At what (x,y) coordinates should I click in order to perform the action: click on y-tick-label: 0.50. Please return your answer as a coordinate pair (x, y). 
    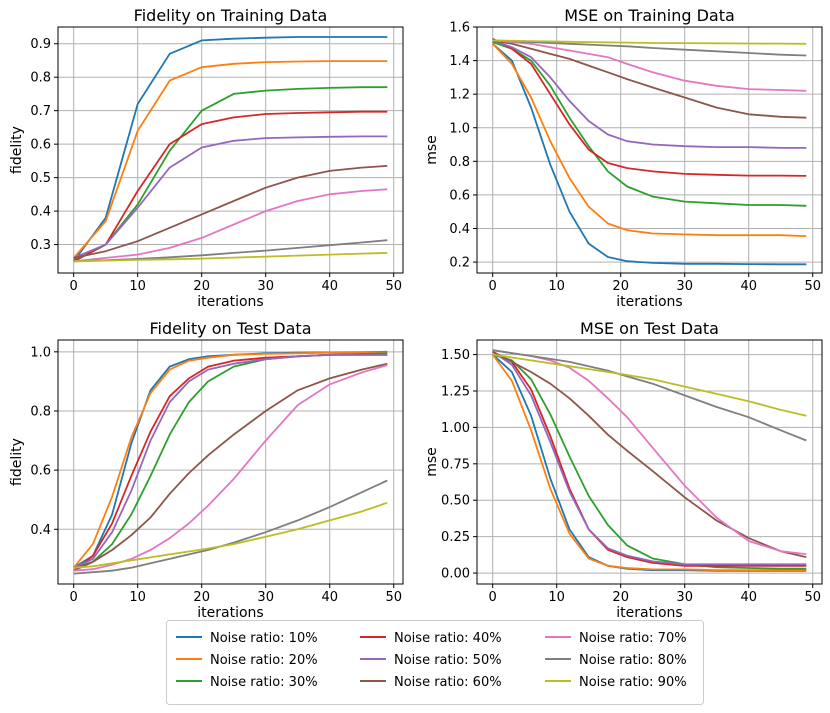
    Looking at the image, I should click on (455, 501).